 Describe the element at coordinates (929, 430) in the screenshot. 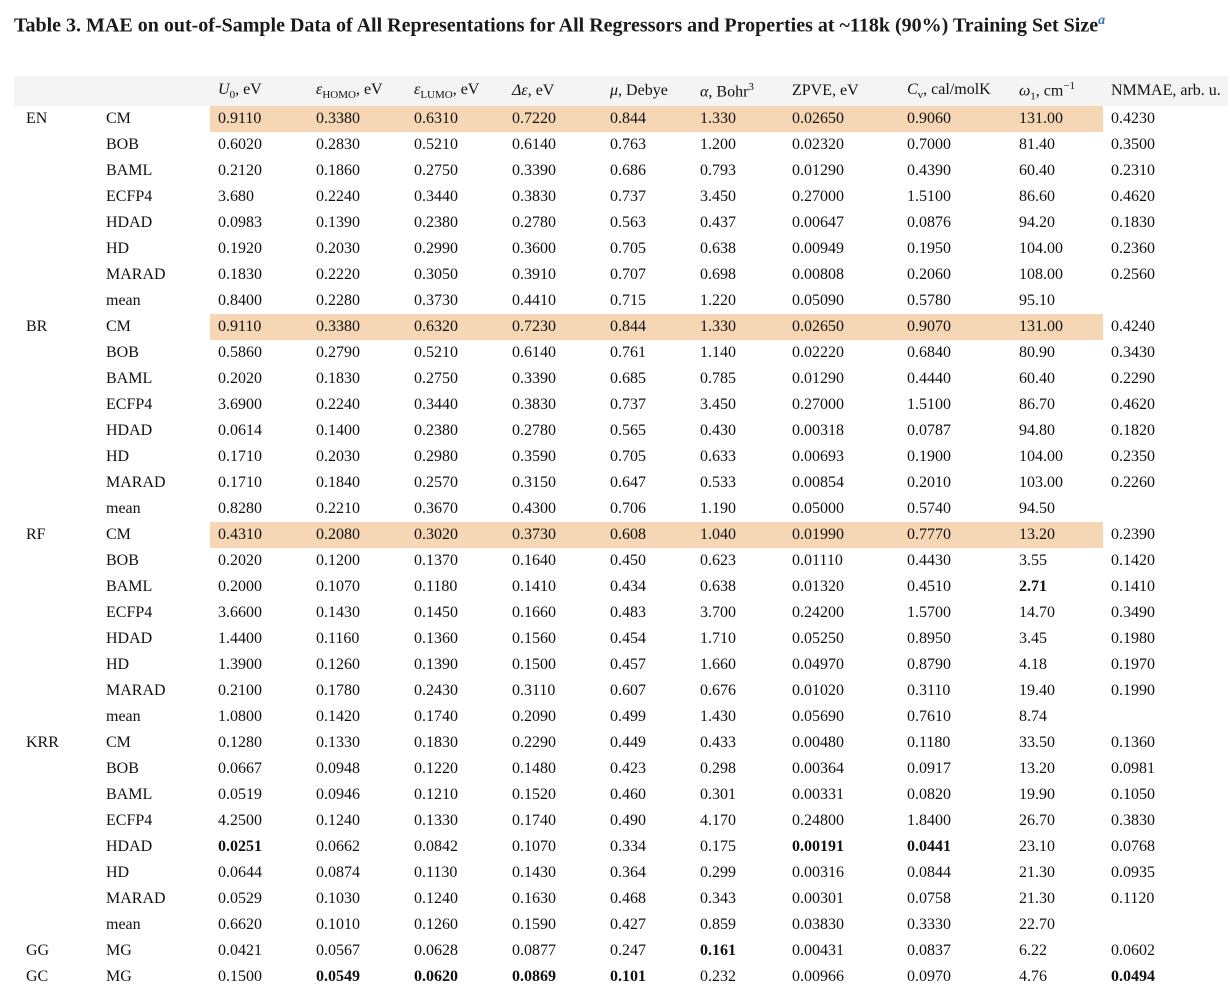

I see `value-cell: 0.0787` at that location.